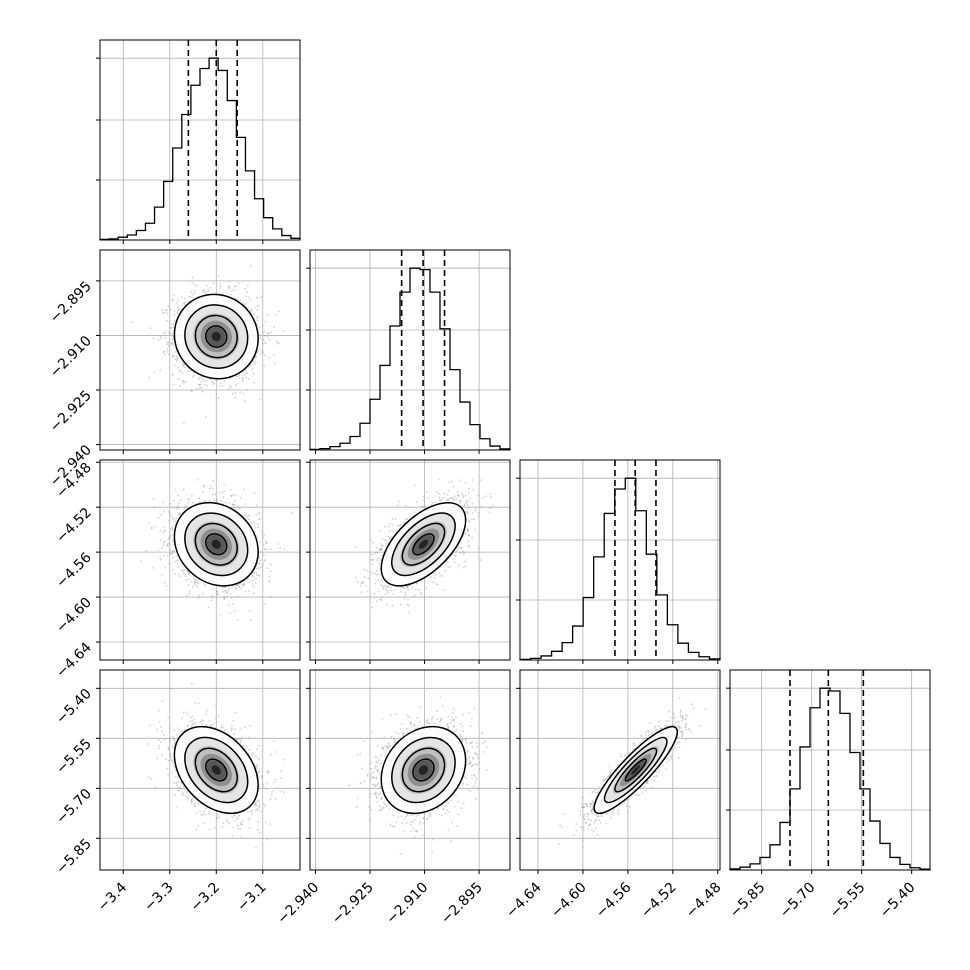  I want to click on scatter-panel-1-0-content, so click(200, 350).